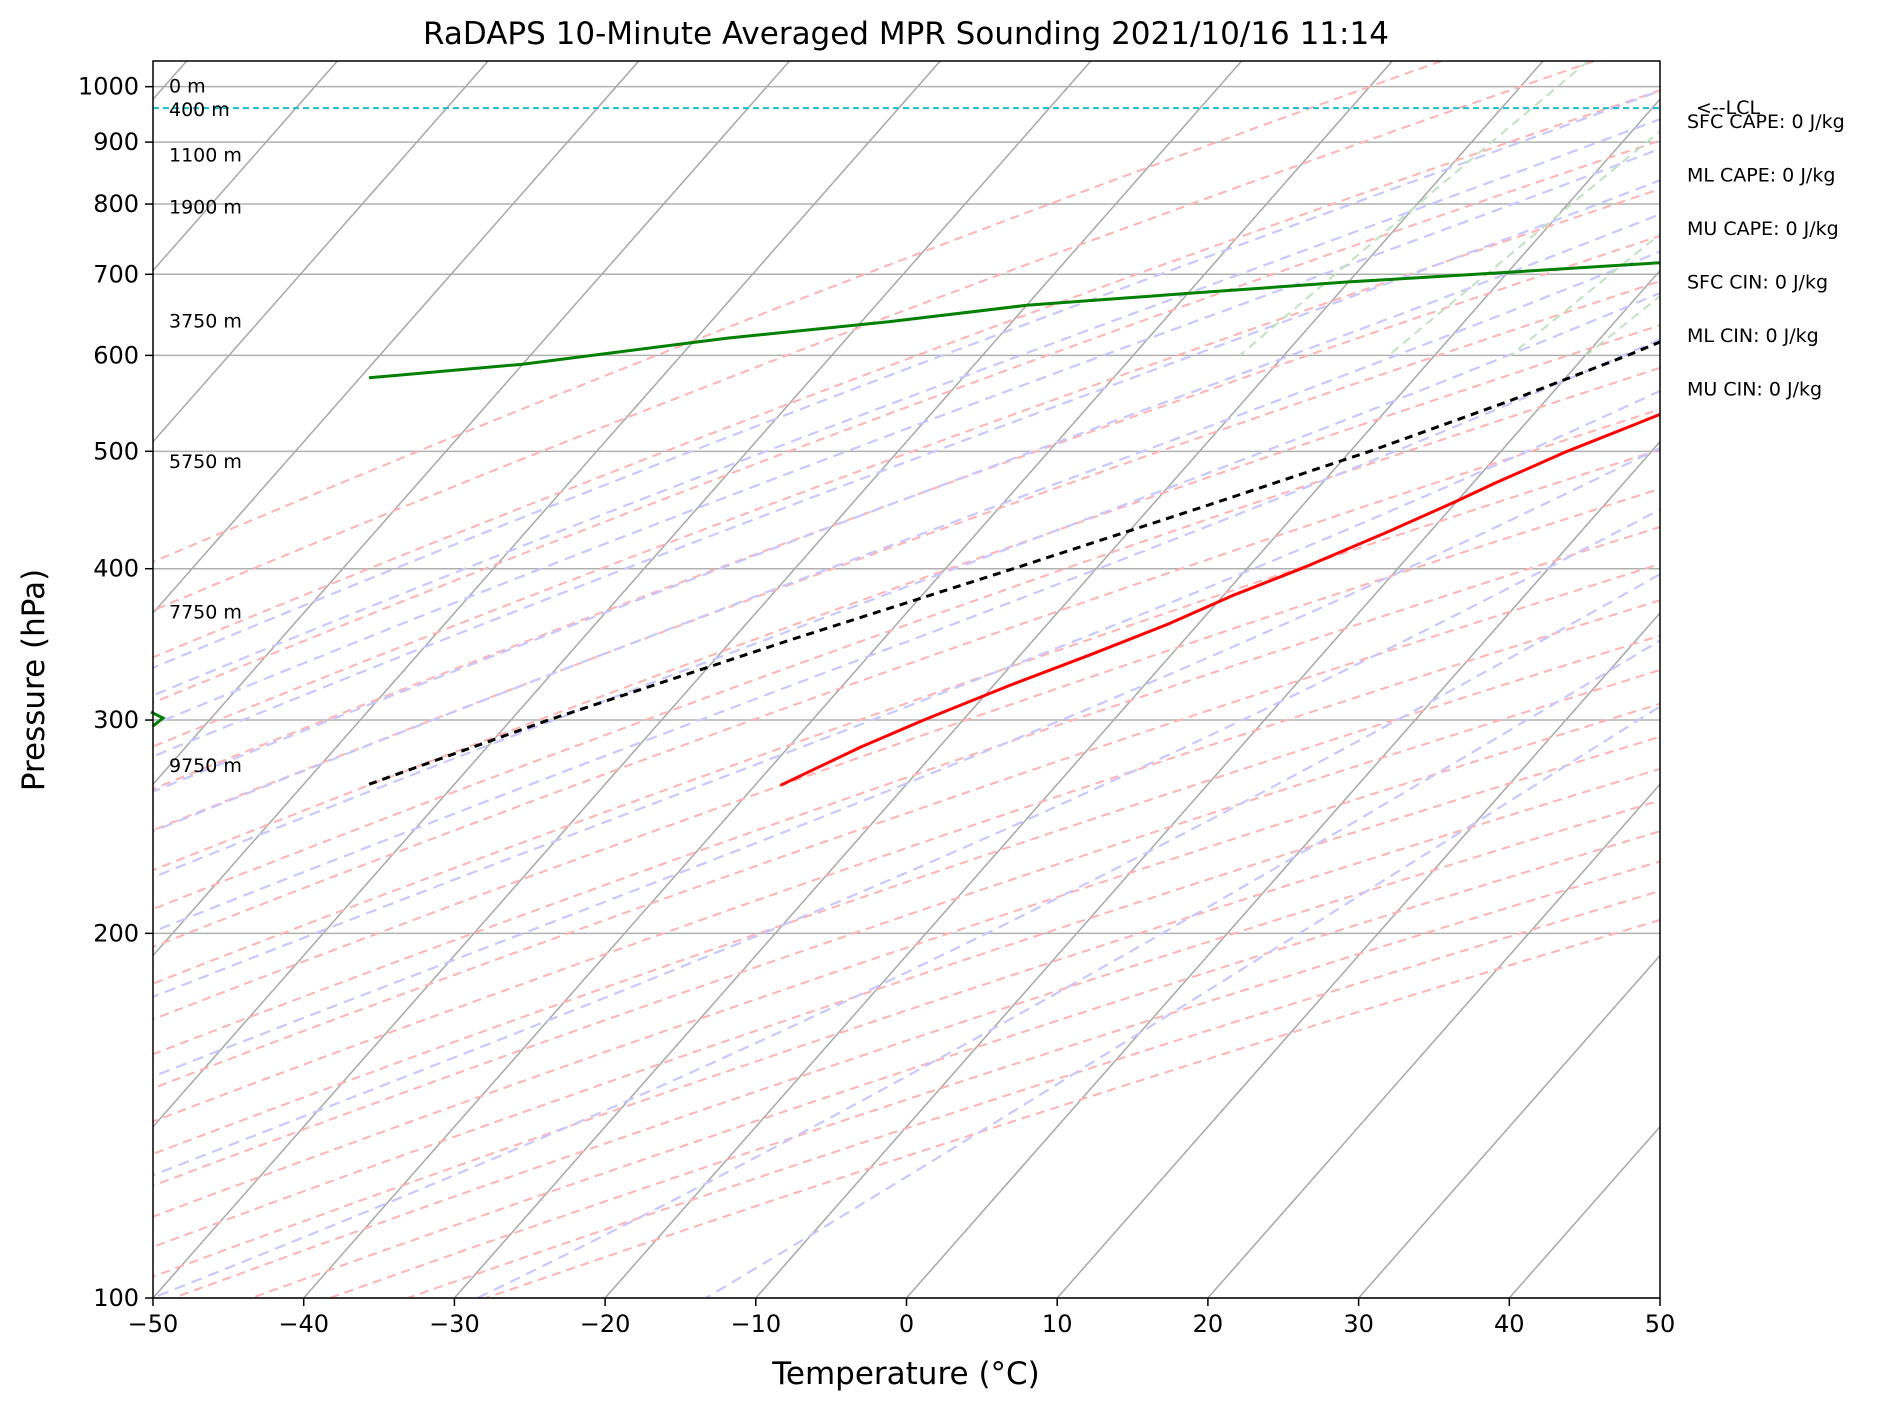 Image resolution: width=1882 pixels, height=1406 pixels. Describe the element at coordinates (116, 204) in the screenshot. I see `y-tick-label: 800` at that location.